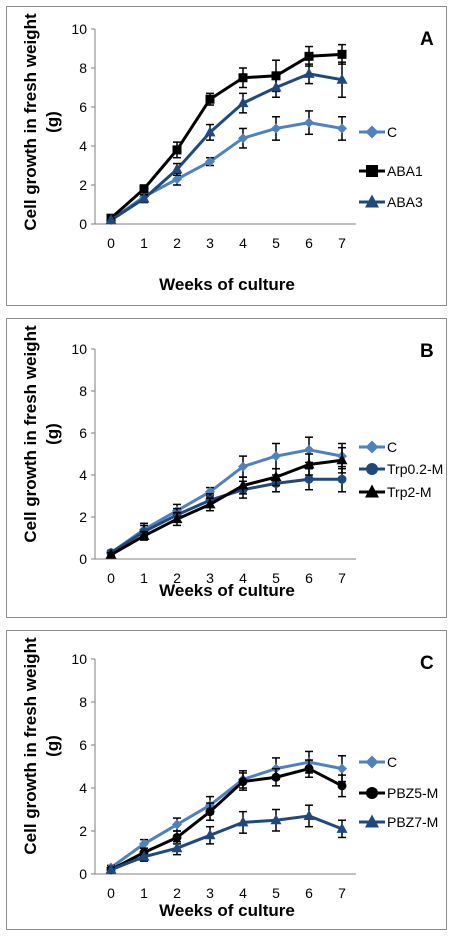  Describe the element at coordinates (392, 762) in the screenshot. I see `legend-label-c: C` at that location.